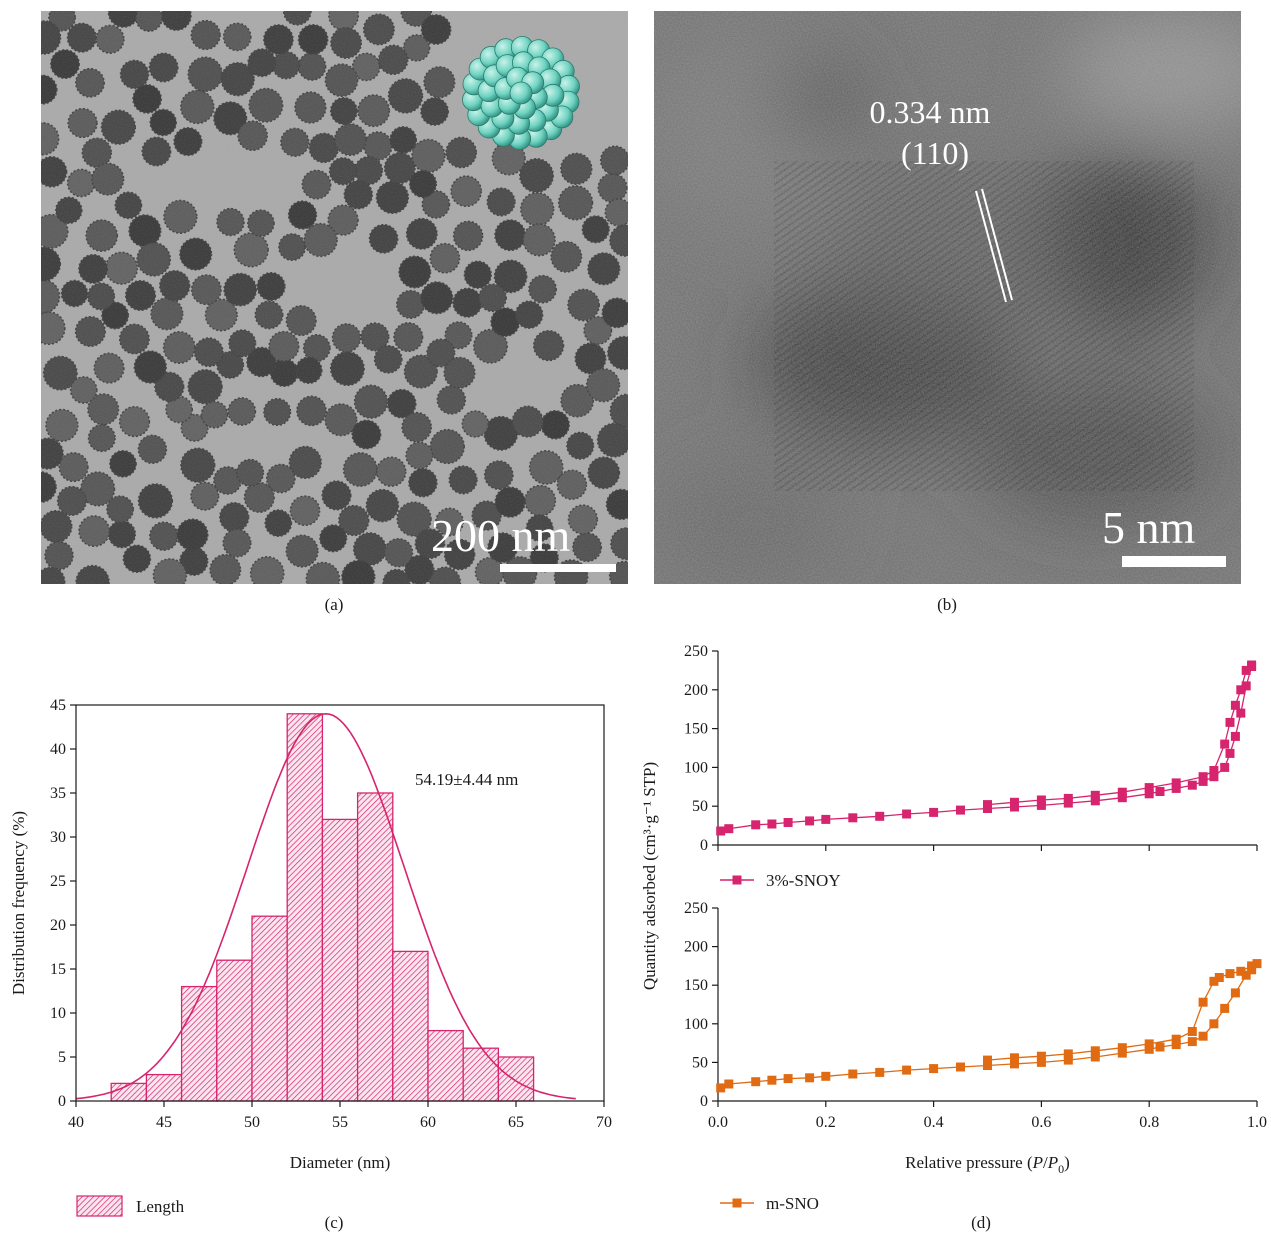 The width and height of the screenshot is (1271, 1239). What do you see at coordinates (58, 837) in the screenshot?
I see `y-tick-label: 30` at bounding box center [58, 837].